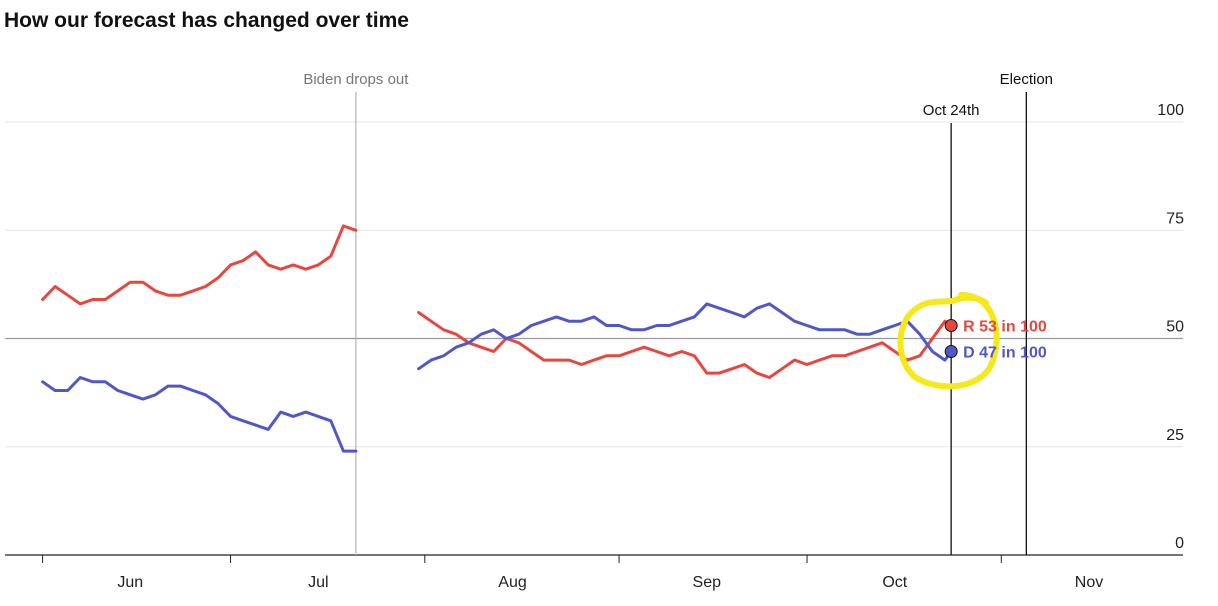  Describe the element at coordinates (951, 351) in the screenshot. I see `end-marker-d` at that location.